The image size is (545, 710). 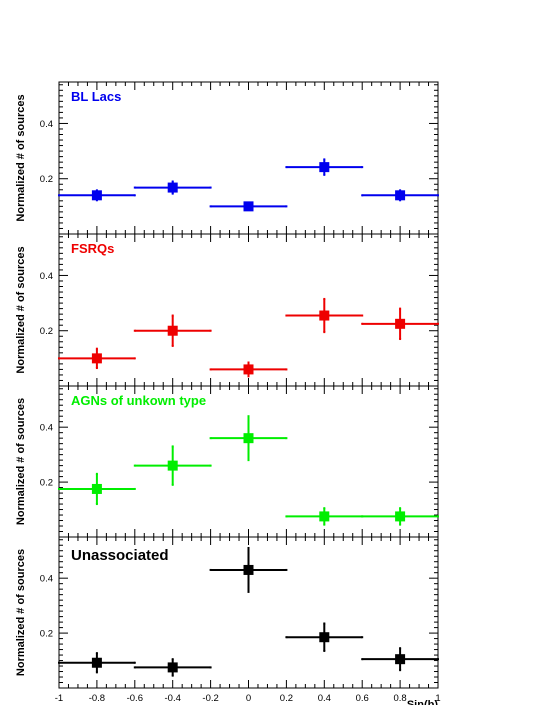 I want to click on x-tick-label: 0.4, so click(x=324, y=698).